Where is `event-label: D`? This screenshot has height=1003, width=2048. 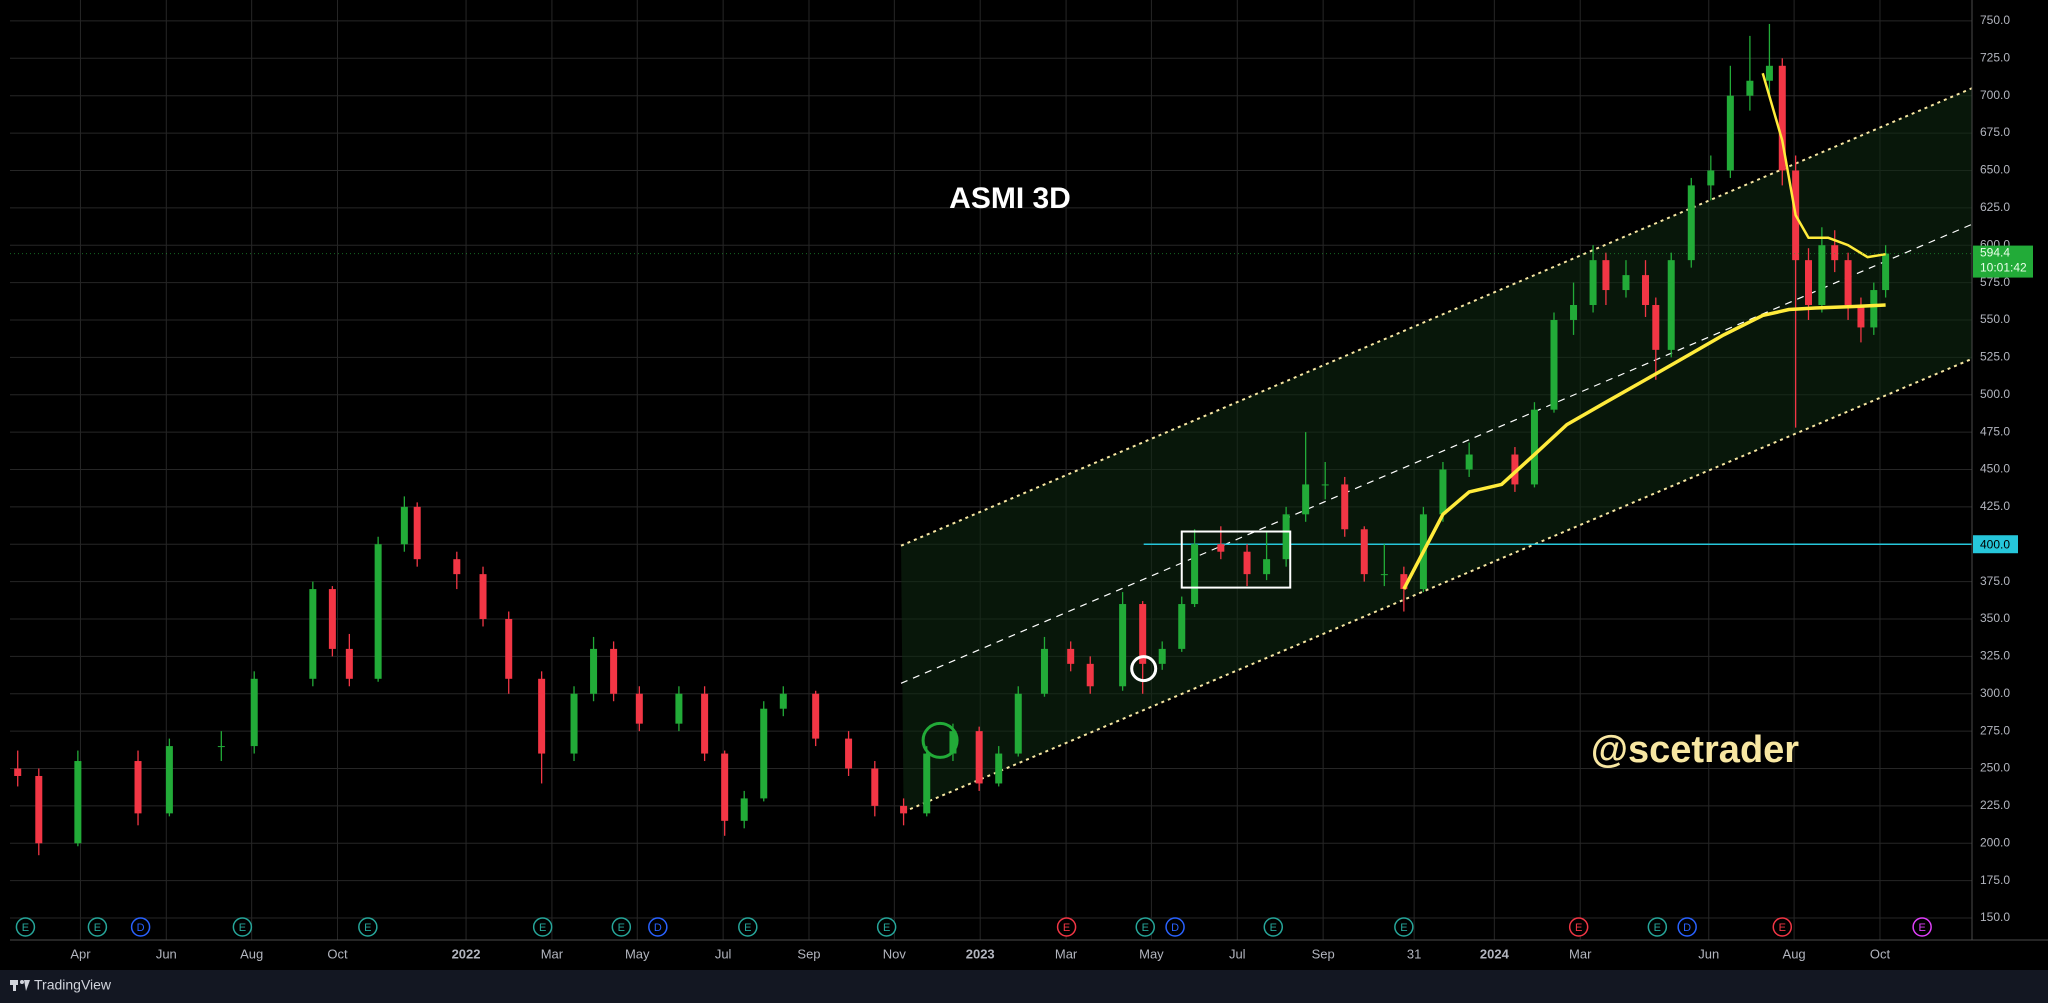 event-label: D is located at coordinates (141, 928).